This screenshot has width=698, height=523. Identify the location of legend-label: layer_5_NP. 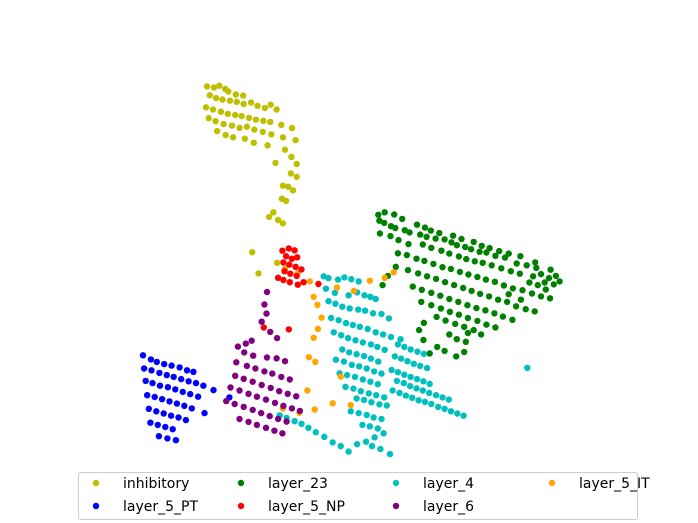
(306, 507).